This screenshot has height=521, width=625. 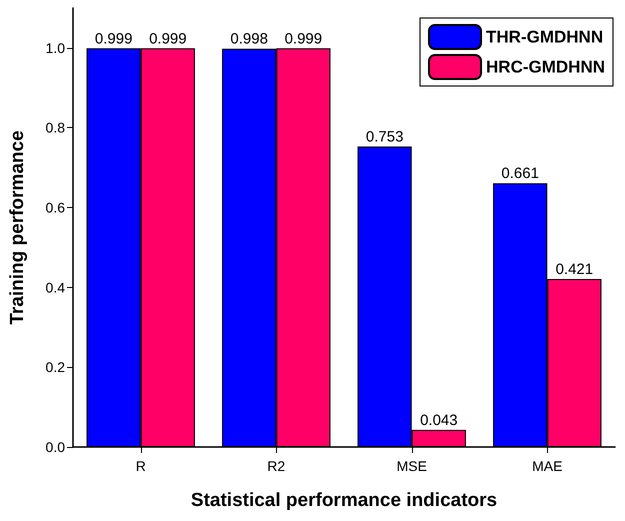 I want to click on y-tick-label: 1.0, so click(x=56, y=48).